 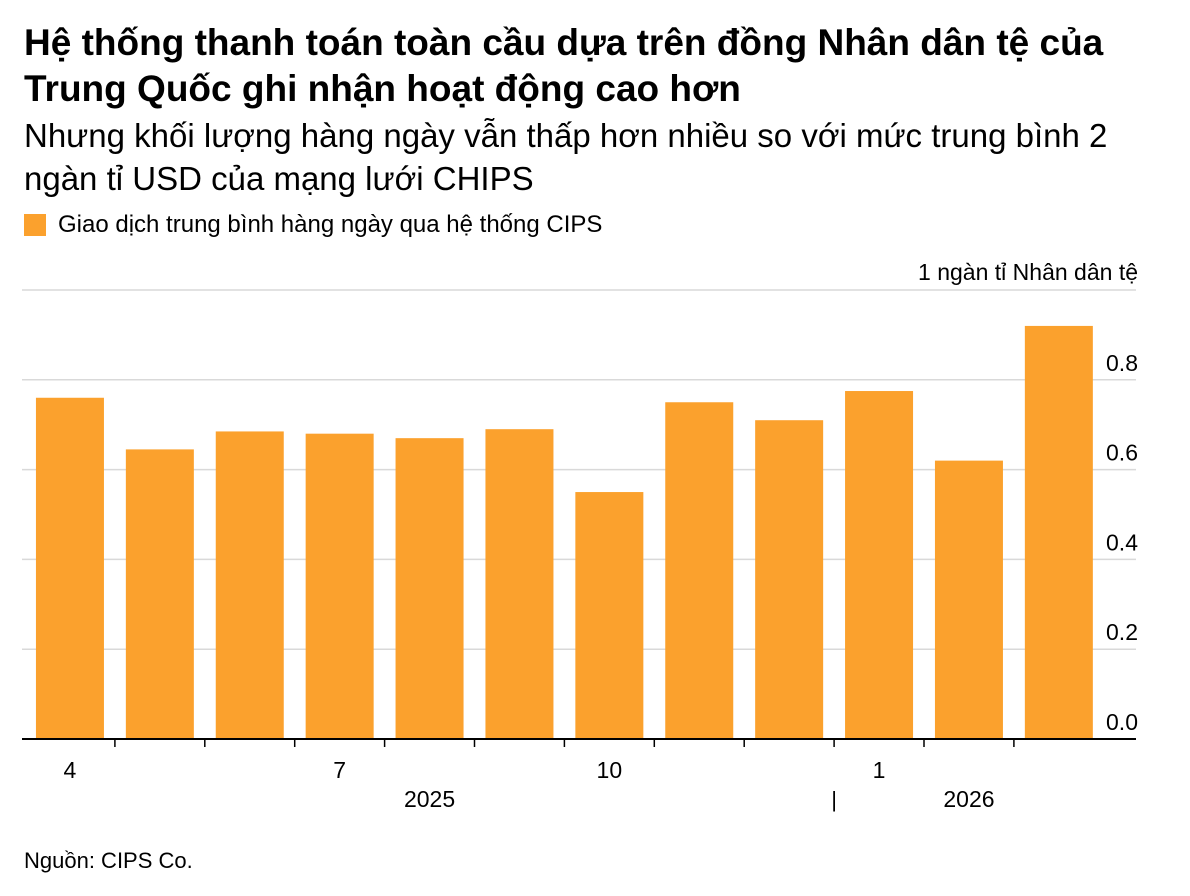 What do you see at coordinates (1122, 363) in the screenshot?
I see `y-tick-label-4: 0.8` at bounding box center [1122, 363].